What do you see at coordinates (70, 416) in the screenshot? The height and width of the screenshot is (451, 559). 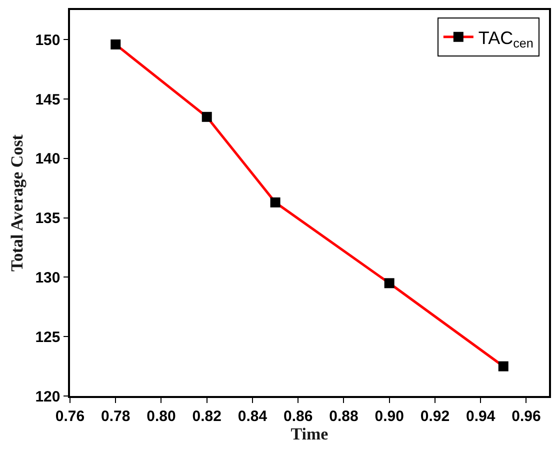 I see `x-tick-label: 0.76` at bounding box center [70, 416].